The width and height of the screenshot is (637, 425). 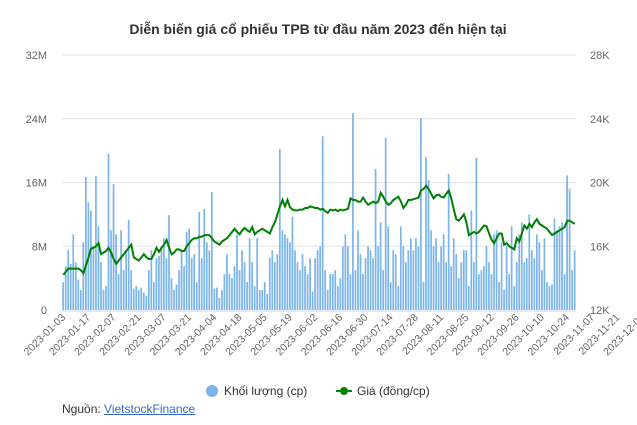 What do you see at coordinates (36, 184) in the screenshot?
I see `left-tick-label: 16M` at bounding box center [36, 184].